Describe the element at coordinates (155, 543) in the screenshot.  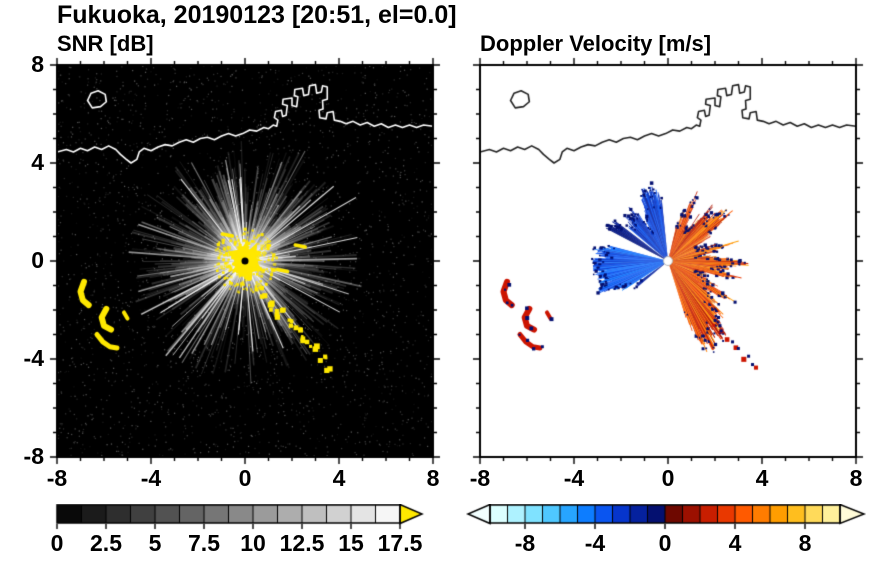
I see `snr-colorbar-tick-label: 5` at that location.